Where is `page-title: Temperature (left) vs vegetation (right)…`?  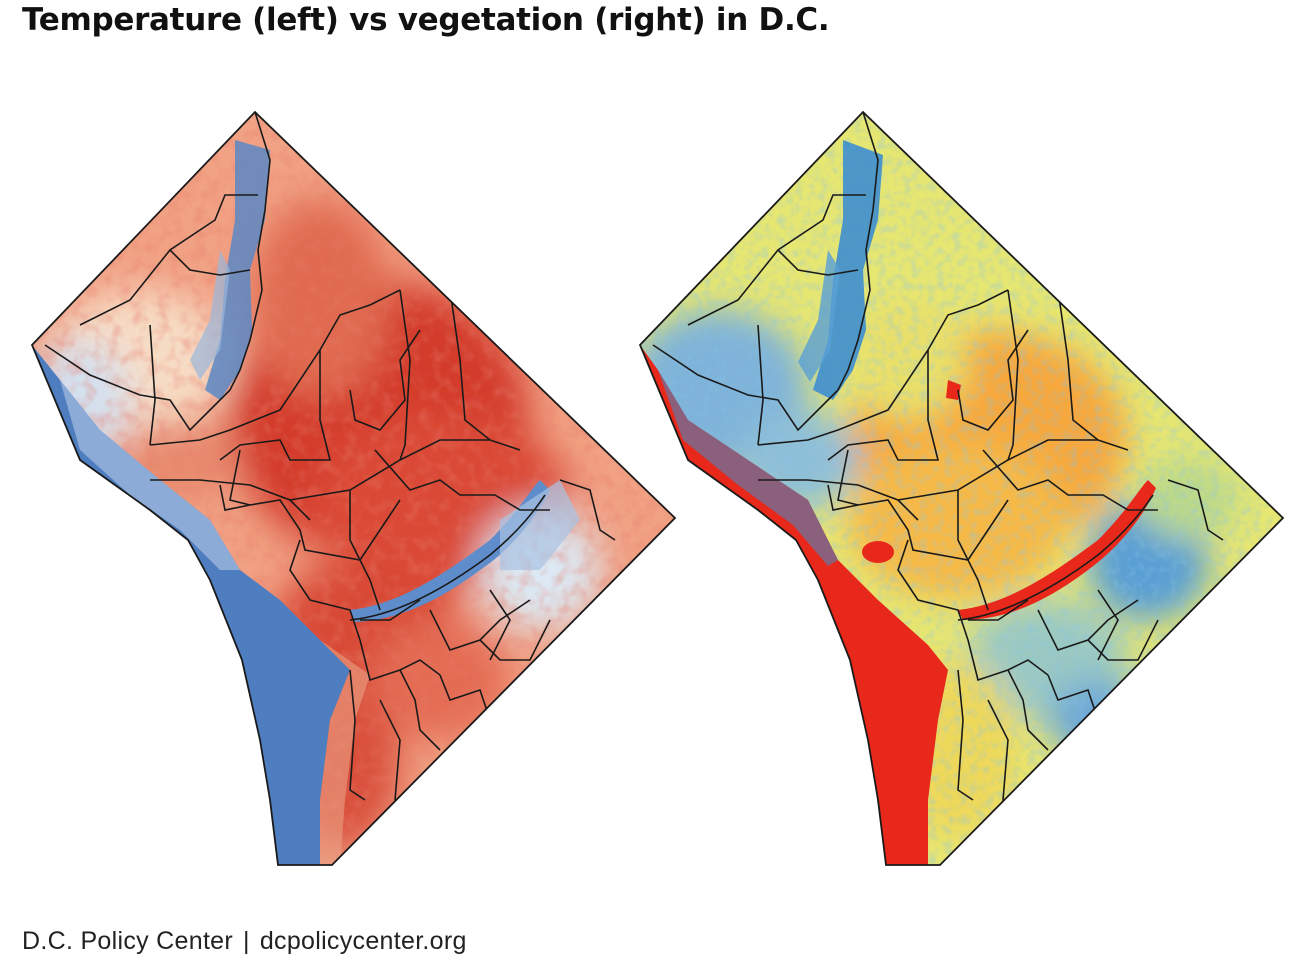
page-title: Temperature (left) vs vegetation (right)… is located at coordinates (426, 20).